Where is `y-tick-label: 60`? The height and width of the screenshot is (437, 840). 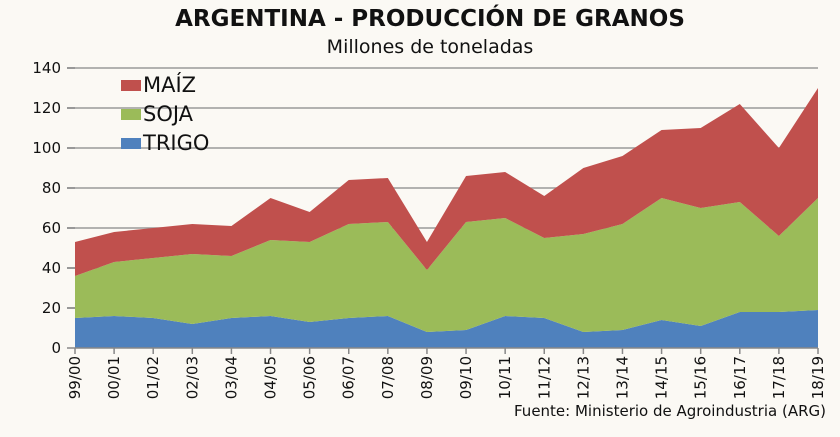
y-tick-label: 60 is located at coordinates (51, 228).